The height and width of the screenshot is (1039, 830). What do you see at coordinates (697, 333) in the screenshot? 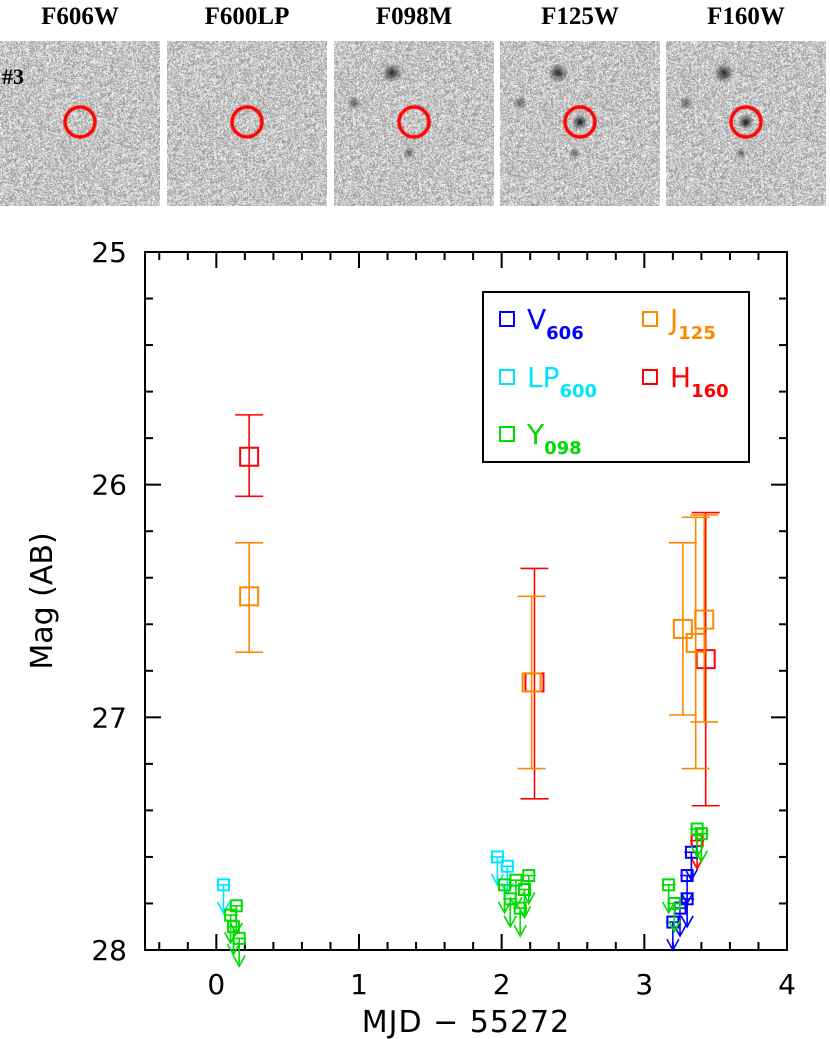
I see `legend-label-subscript: 125` at bounding box center [697, 333].